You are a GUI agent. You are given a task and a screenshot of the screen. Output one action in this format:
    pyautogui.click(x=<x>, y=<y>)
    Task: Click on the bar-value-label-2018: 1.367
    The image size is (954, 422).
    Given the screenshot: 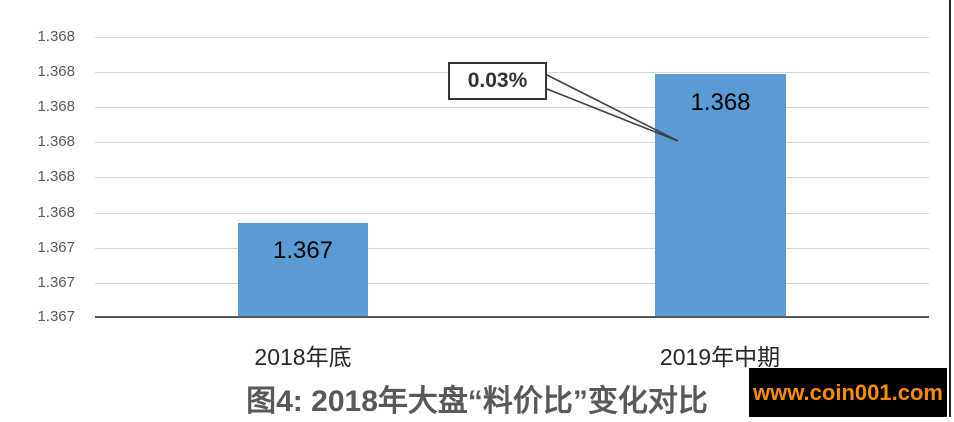 What is the action you would take?
    pyautogui.click(x=303, y=250)
    